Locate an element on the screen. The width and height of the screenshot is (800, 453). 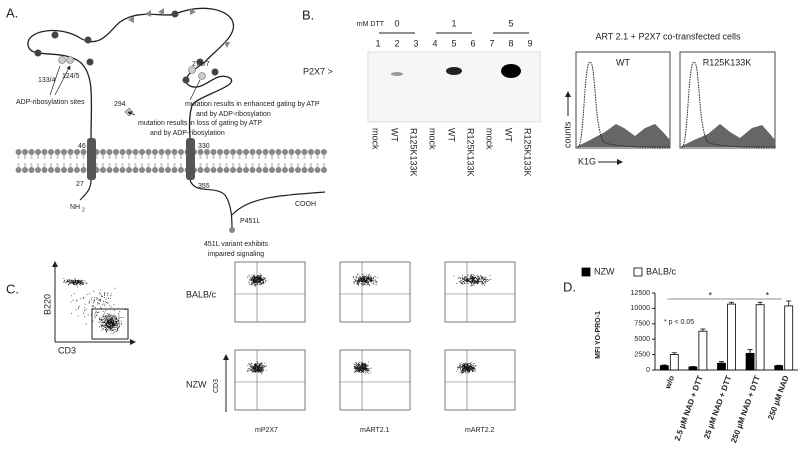
x-label: CD3 is located at coordinates (67, 350).